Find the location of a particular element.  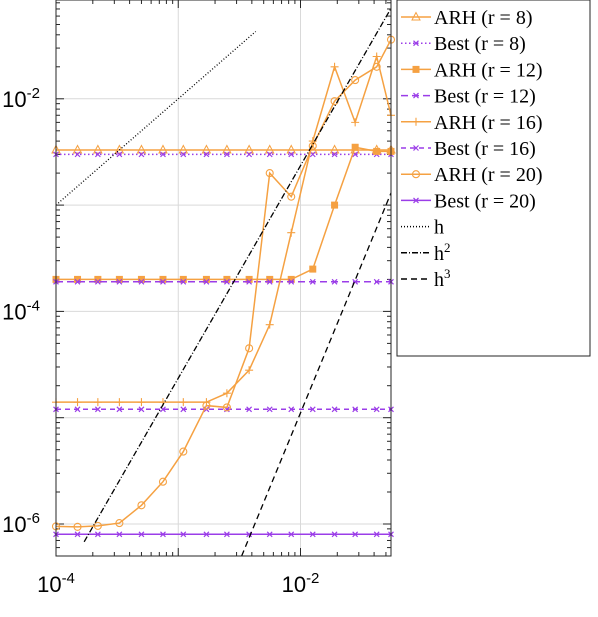

legend-label: ARH (r = 16) is located at coordinates (488, 123).